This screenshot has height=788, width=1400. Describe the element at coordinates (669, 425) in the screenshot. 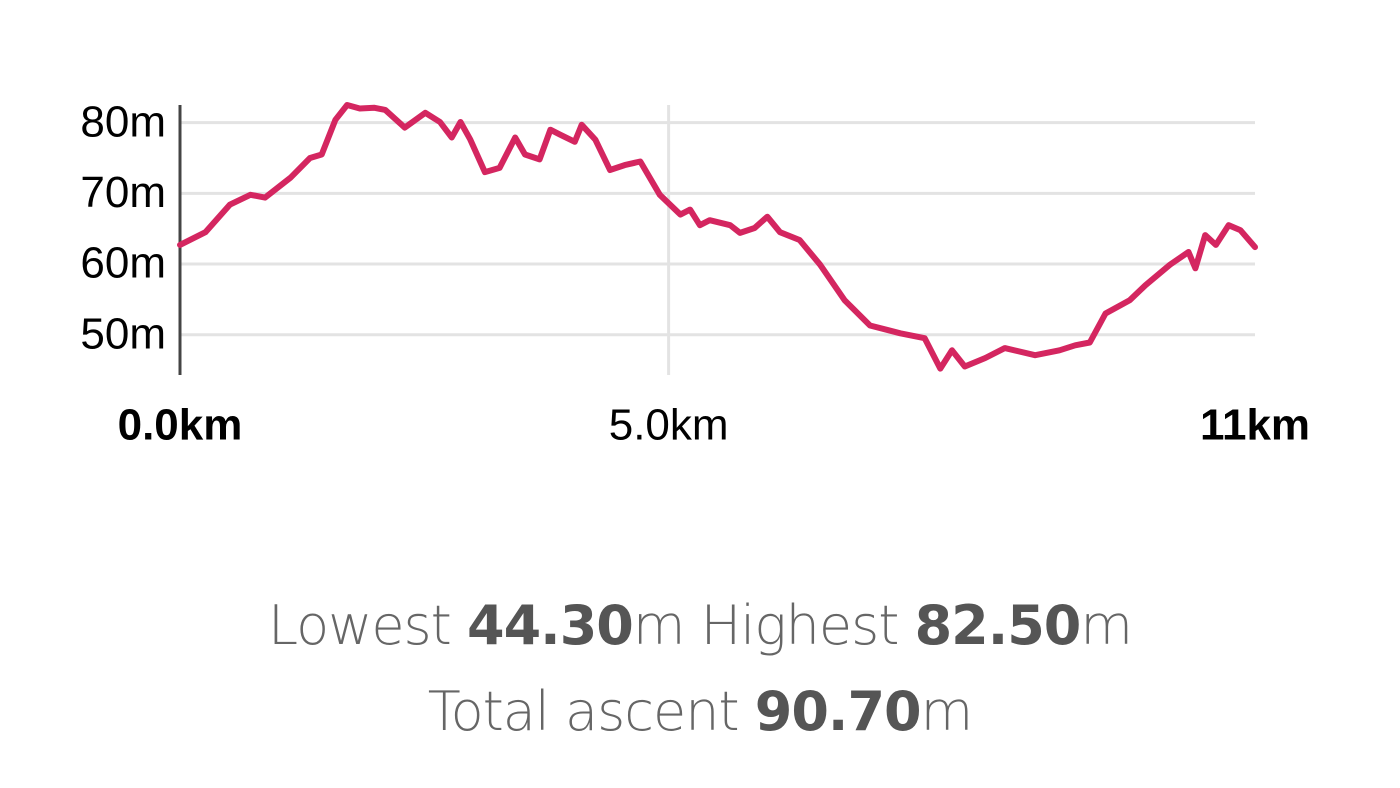

I see `x-tick-label: 5.0km` at that location.